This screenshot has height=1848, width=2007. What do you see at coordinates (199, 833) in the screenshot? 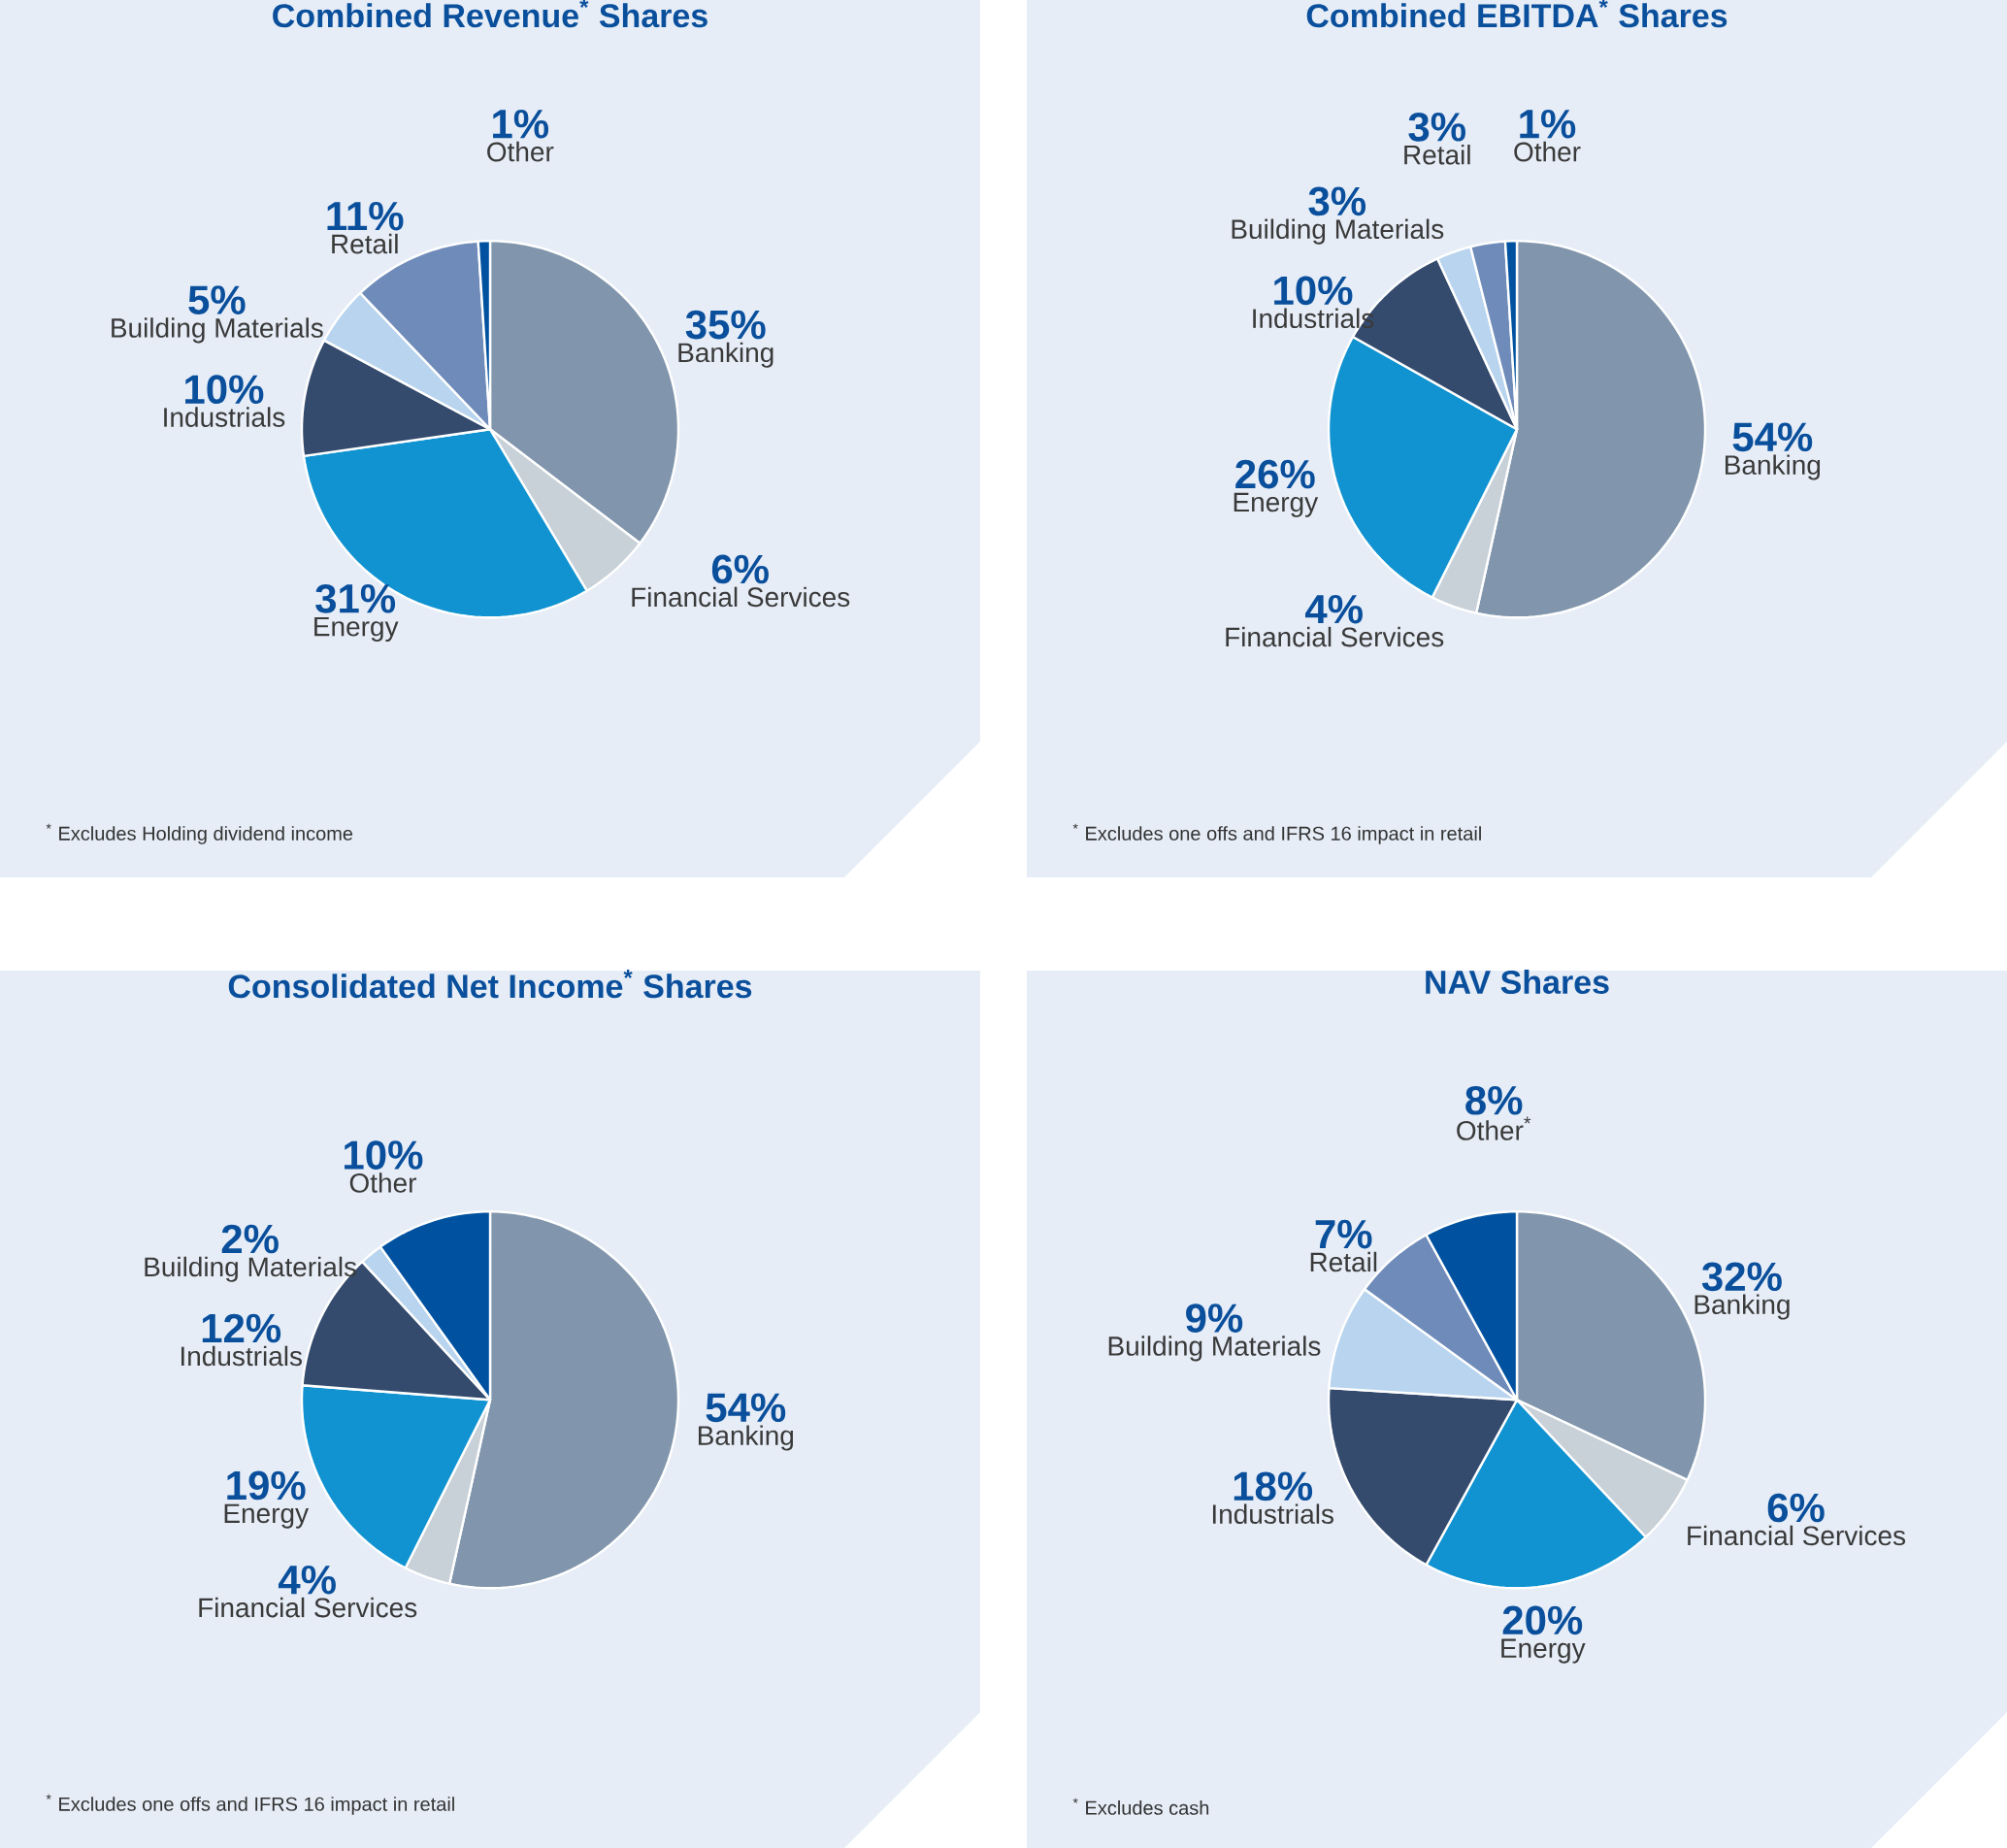
I see `text: $^{*}$ Excludes Holding dividend income` at bounding box center [199, 833].